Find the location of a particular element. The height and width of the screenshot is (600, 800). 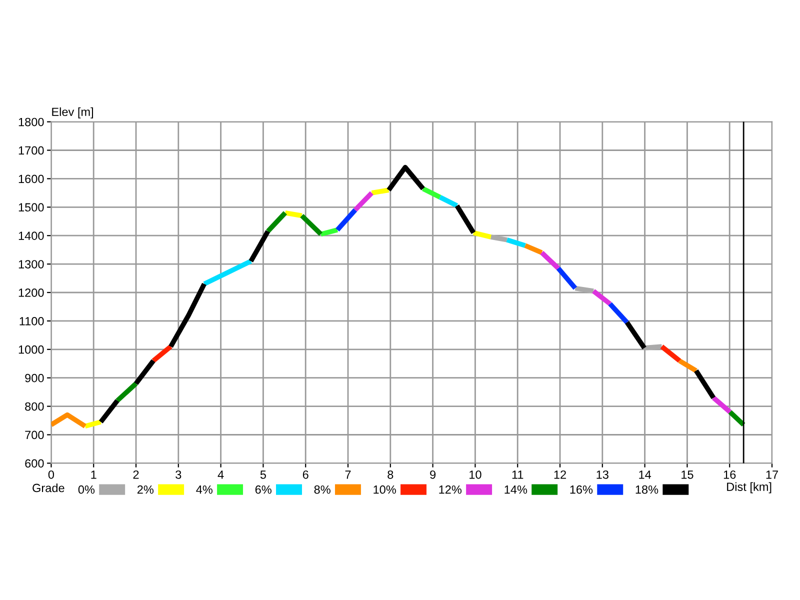

x-tick-label: 14 is located at coordinates (645, 474).